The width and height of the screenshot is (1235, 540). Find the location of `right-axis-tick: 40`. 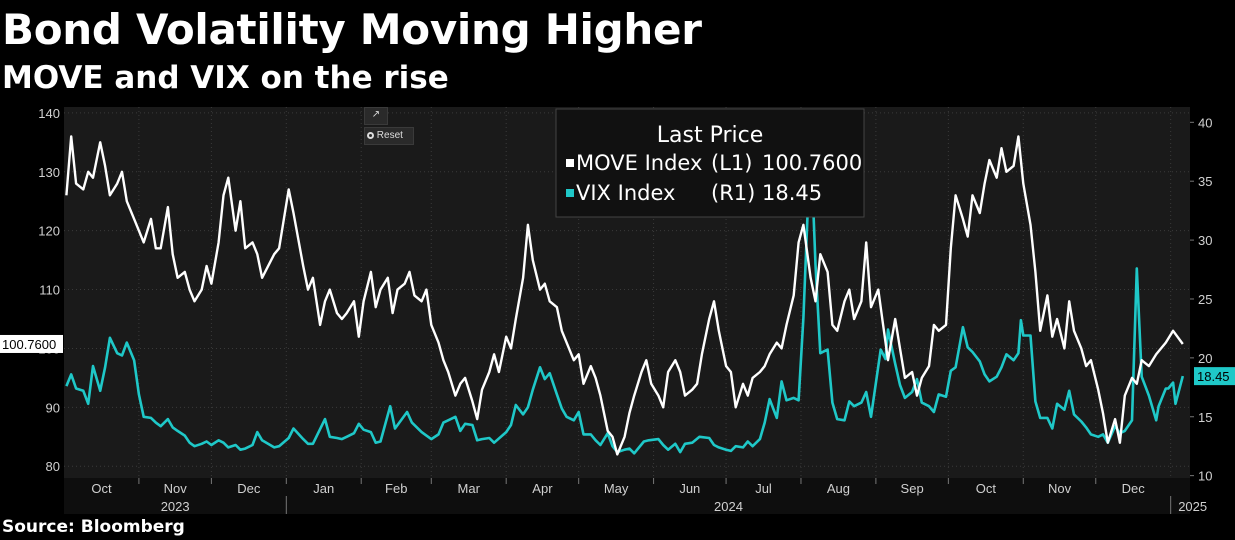

right-axis-tick: 40 is located at coordinates (1205, 122).